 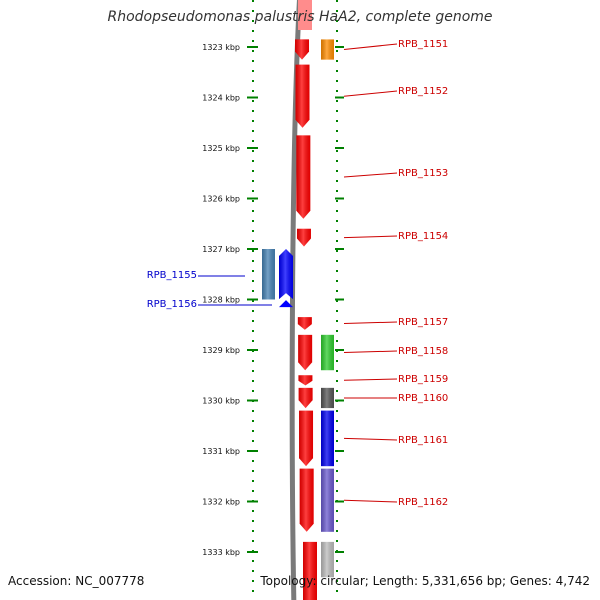 What do you see at coordinates (423, 173) in the screenshot?
I see `gene-label-forward: RPB_1153` at bounding box center [423, 173].